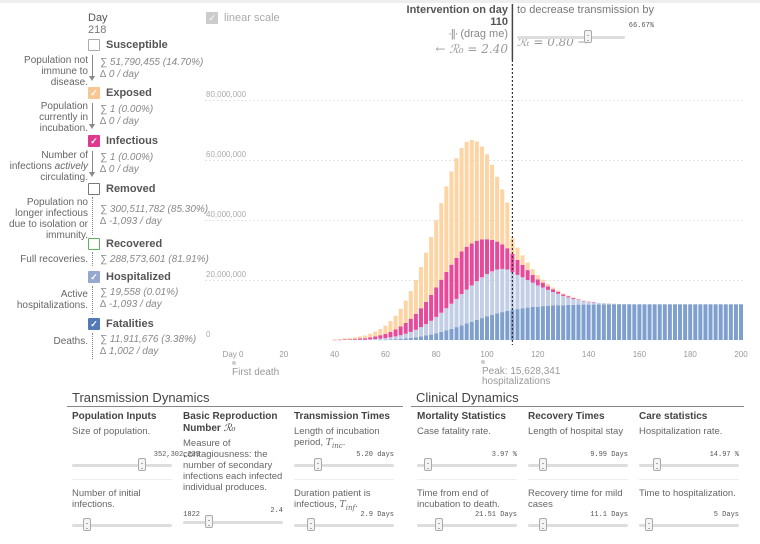  I want to click on toggle-removed: Removed, so click(122, 189).